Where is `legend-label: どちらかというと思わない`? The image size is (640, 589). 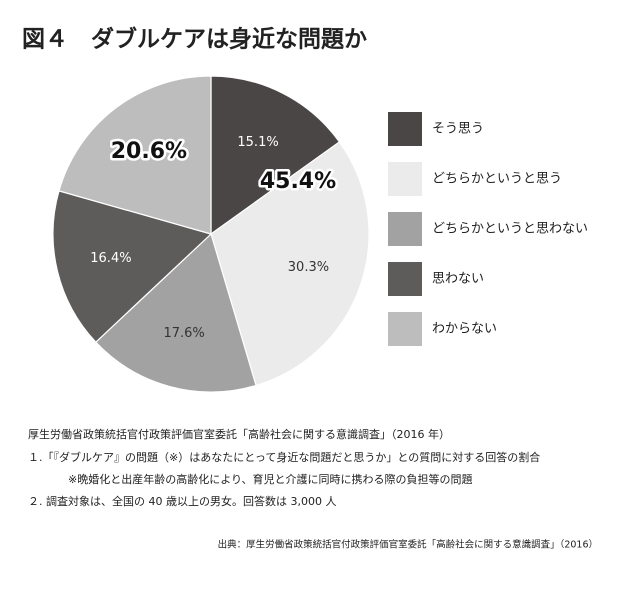 legend-label: どちらかというと思わない is located at coordinates (510, 229).